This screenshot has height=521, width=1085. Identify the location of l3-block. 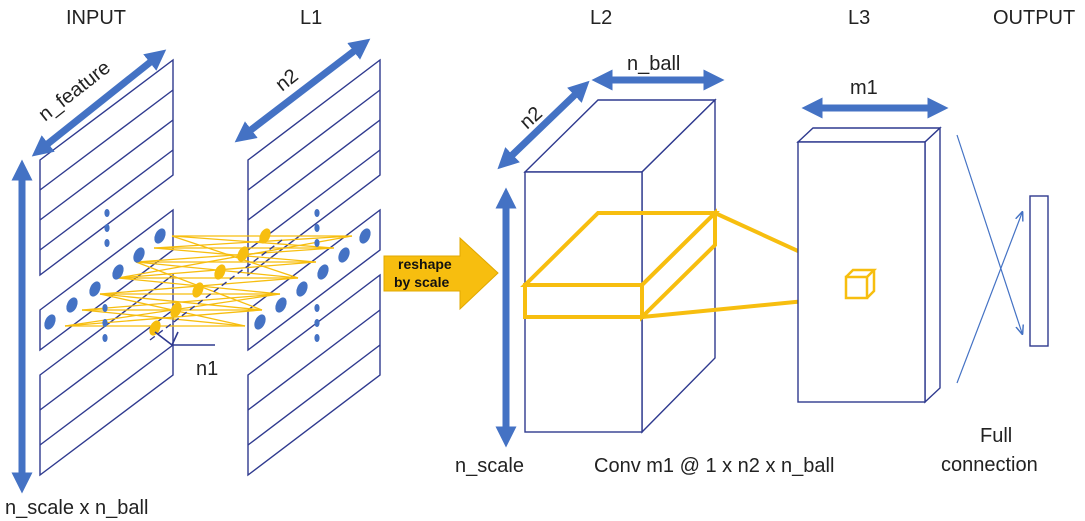
(869, 265).